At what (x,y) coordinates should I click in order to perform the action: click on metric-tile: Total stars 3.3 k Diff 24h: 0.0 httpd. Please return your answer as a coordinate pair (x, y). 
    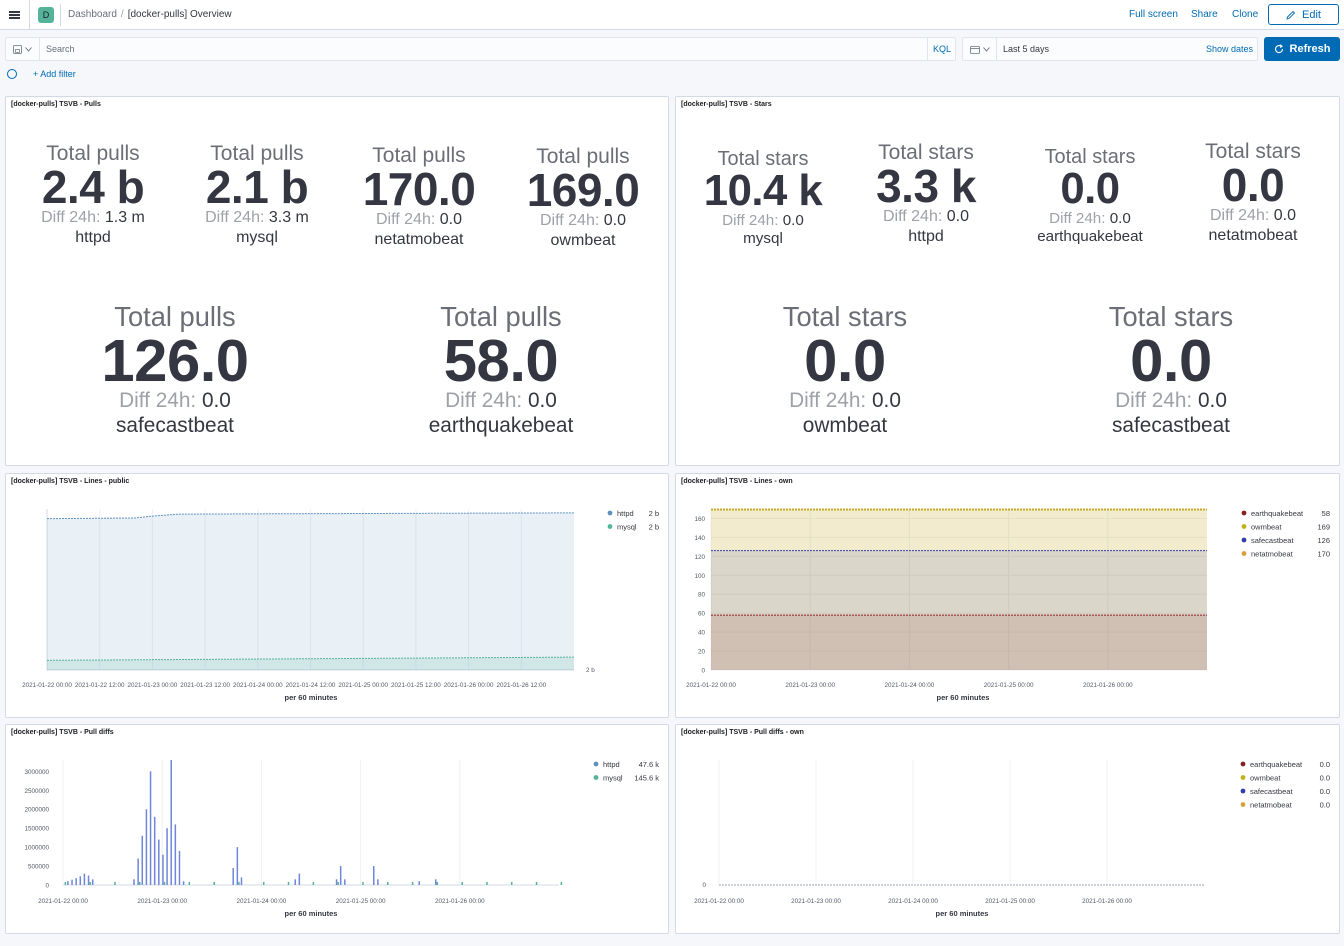
    Looking at the image, I should click on (926, 195).